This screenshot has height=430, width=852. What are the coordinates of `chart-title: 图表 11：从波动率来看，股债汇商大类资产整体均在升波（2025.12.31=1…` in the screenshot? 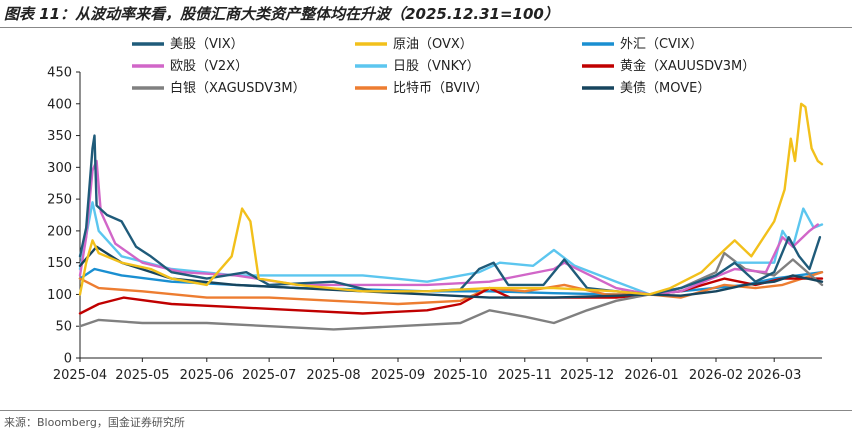 It's located at (281, 14).